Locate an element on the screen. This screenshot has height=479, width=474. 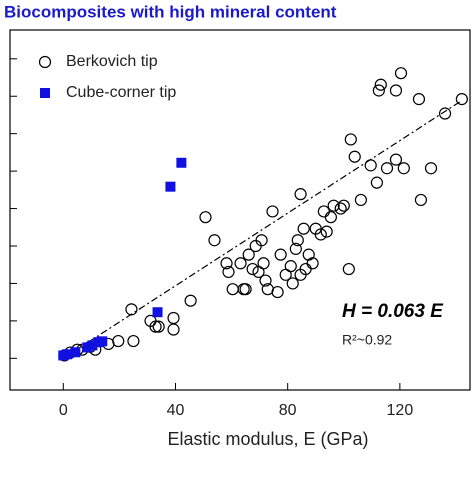
chart-title: Biocomposites with high mineral content is located at coordinates (170, 11).